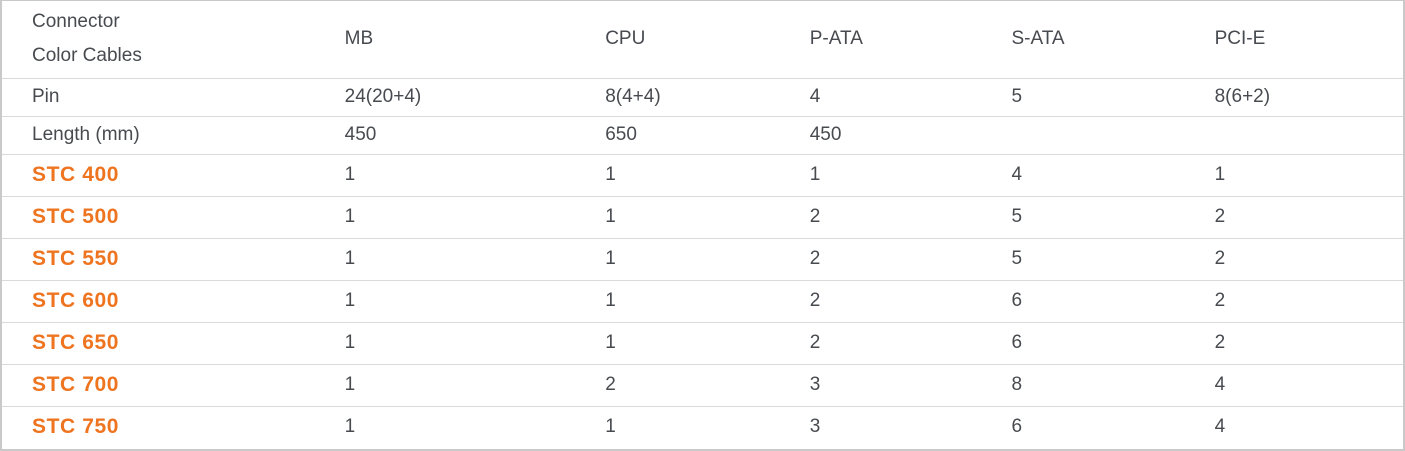  Describe the element at coordinates (815, 384) in the screenshot. I see `cell-stc-700-p-ata: 3` at that location.